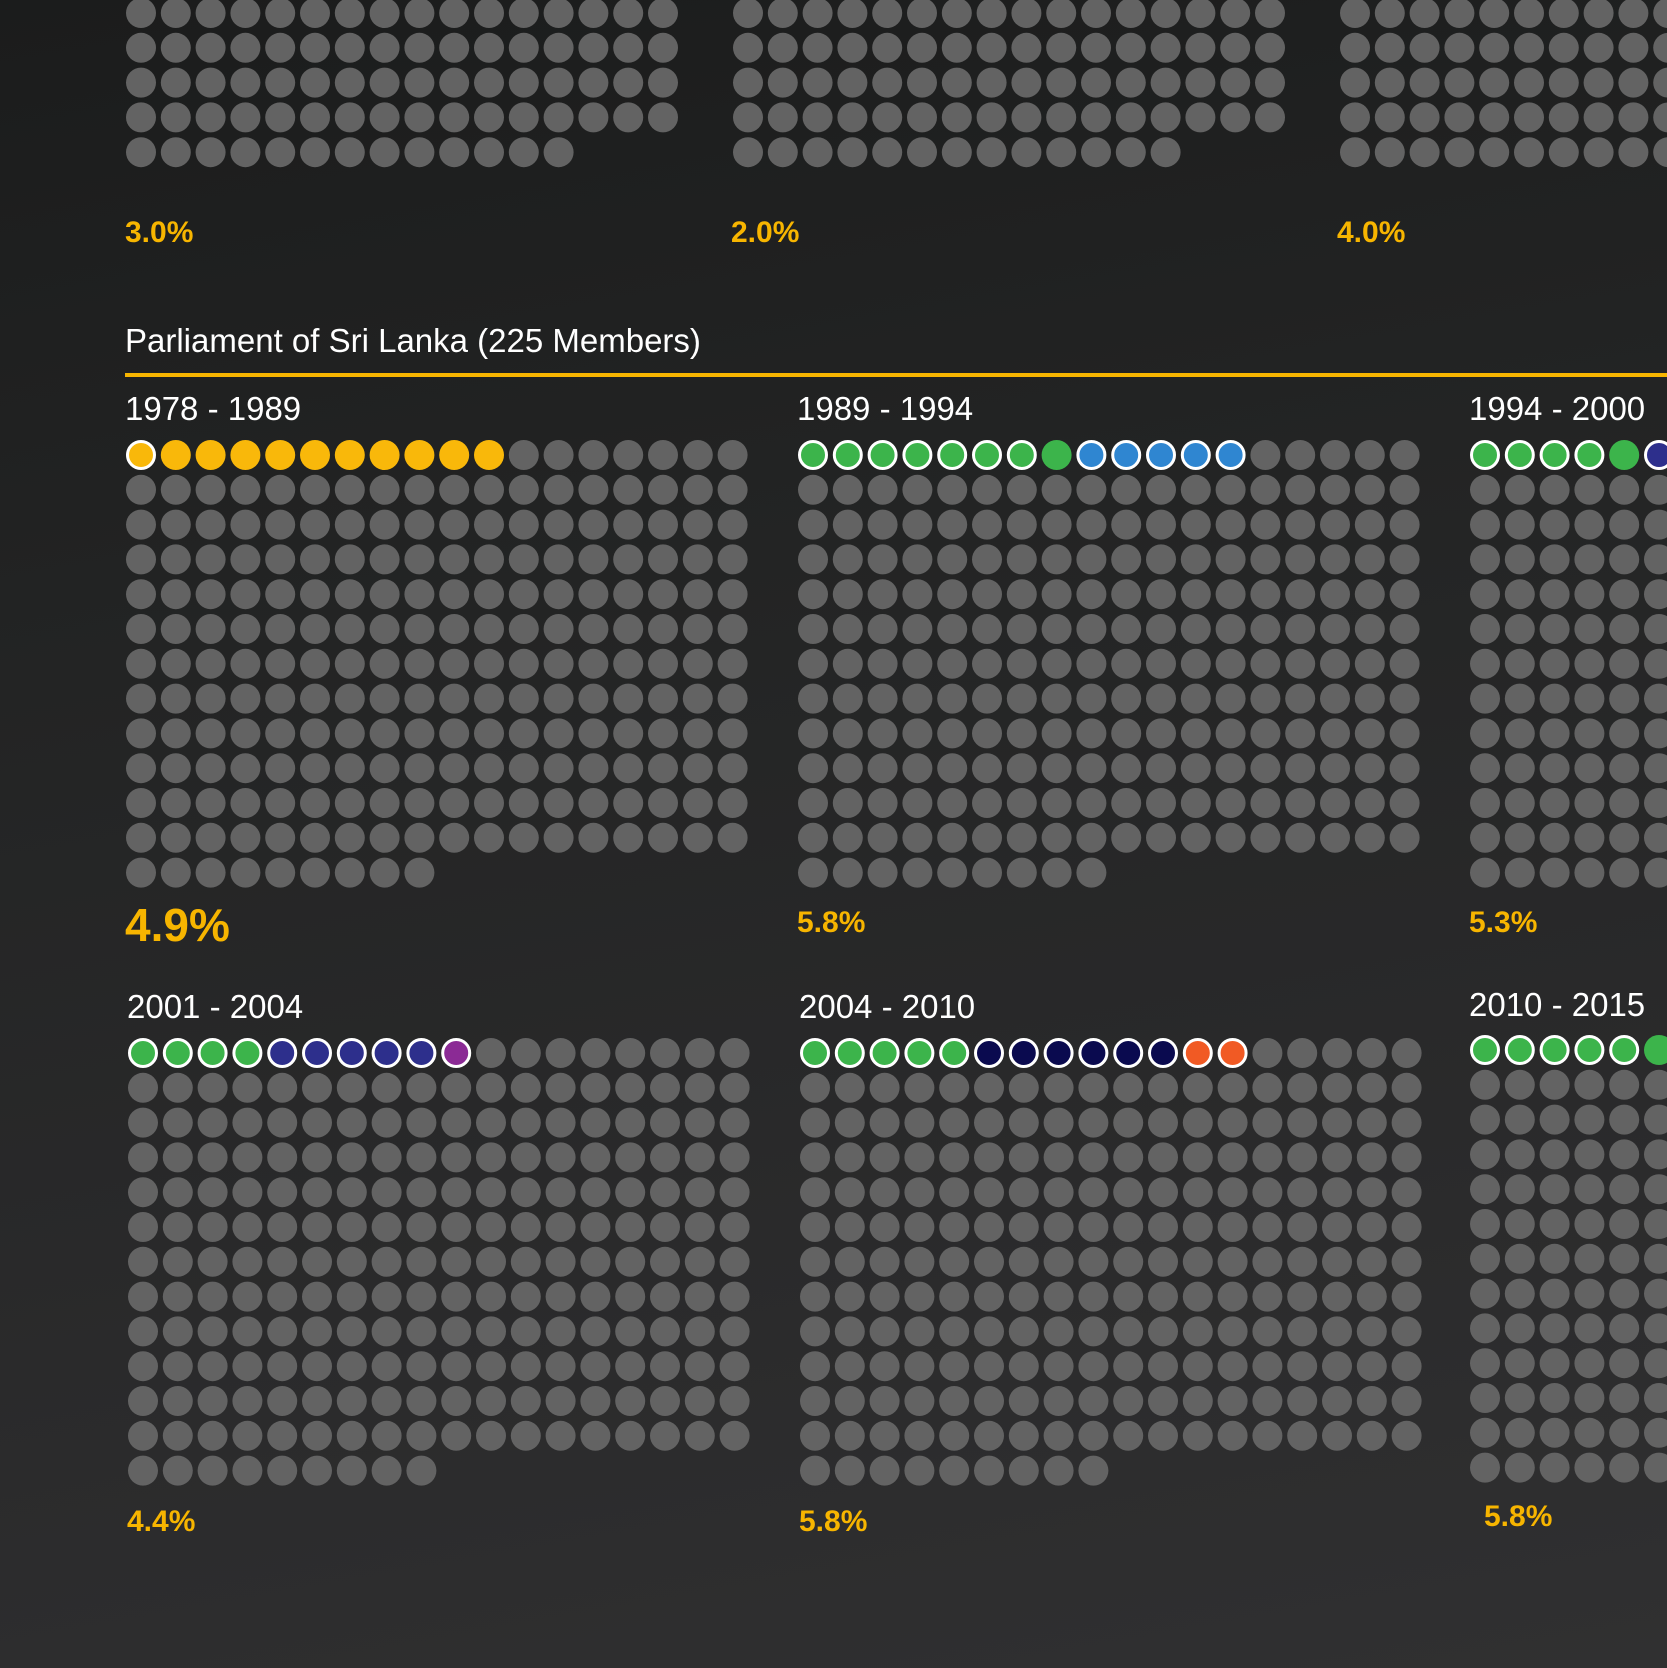  I want to click on period-label: 1994 - 2000, so click(1557, 408).